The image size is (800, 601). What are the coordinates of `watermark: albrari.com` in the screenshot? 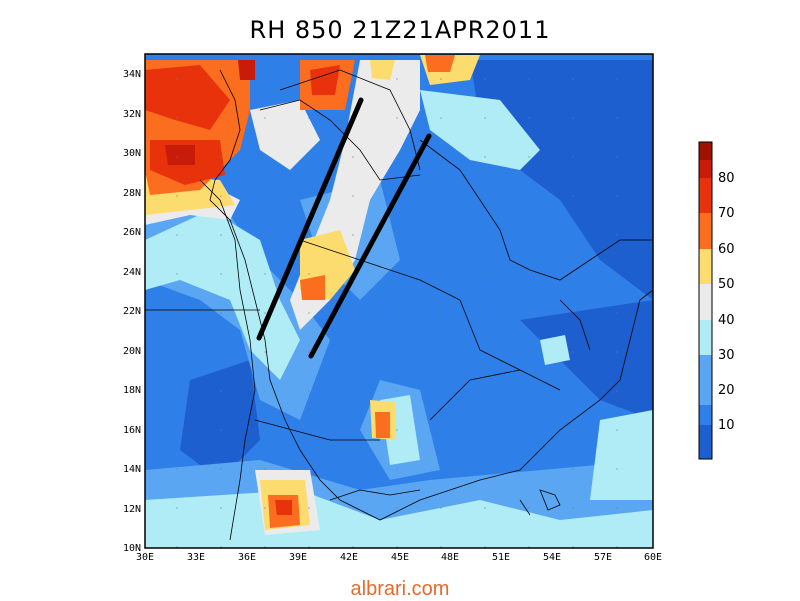 It's located at (400, 589).